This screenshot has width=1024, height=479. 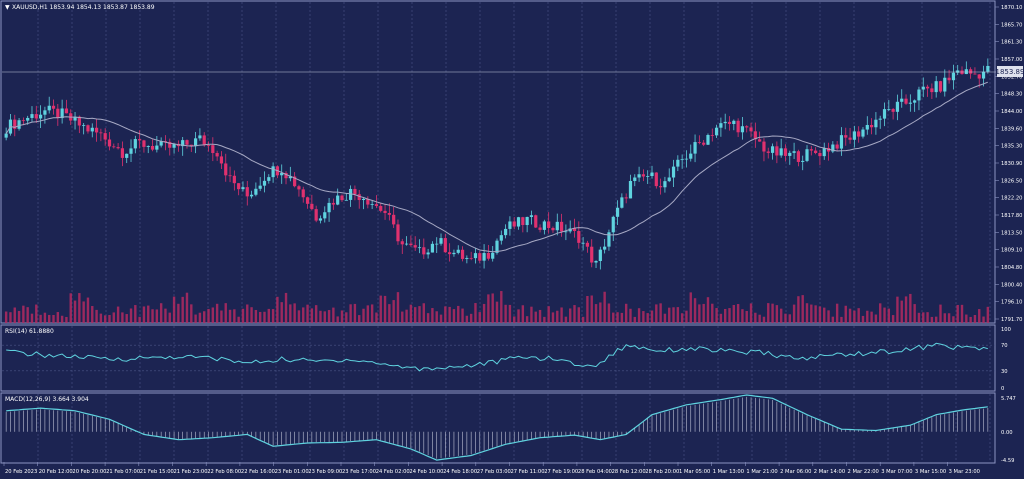 What do you see at coordinates (224, 472) in the screenshot?
I see `time-tick-label: 22 Feb 08:00` at bounding box center [224, 472].